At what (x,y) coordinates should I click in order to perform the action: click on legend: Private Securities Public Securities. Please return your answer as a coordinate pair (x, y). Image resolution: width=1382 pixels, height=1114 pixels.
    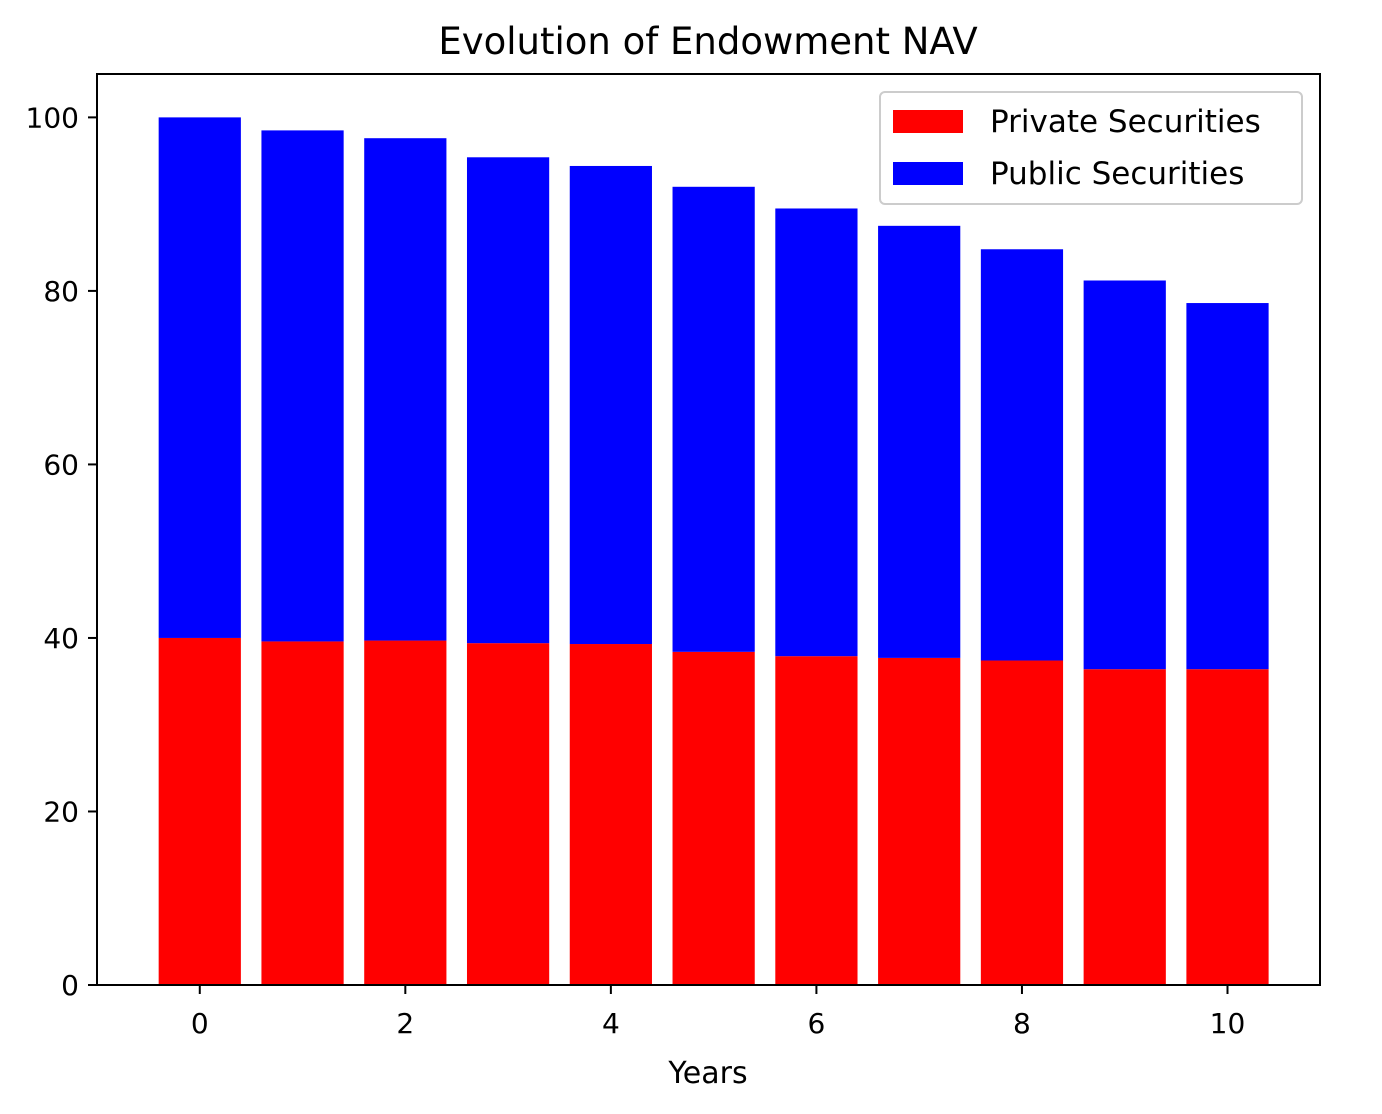
    Looking at the image, I should click on (1091, 148).